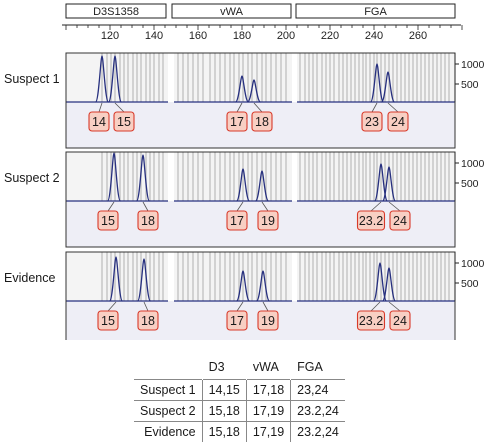  Describe the element at coordinates (317, 390) in the screenshot. I see `table-cell: 23,24` at that location.